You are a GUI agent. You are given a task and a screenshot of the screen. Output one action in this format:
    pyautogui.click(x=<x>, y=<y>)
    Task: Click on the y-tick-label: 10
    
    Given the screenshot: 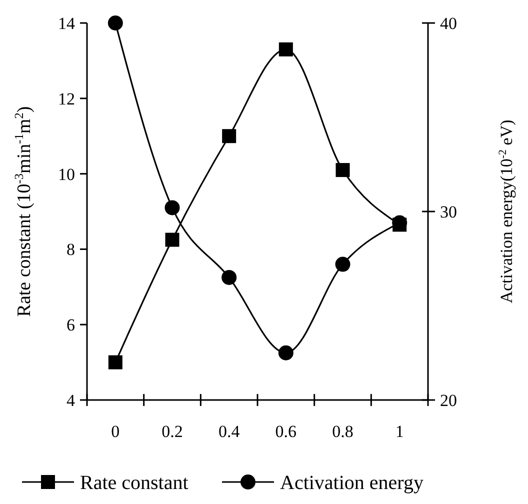 What is the action you would take?
    pyautogui.click(x=66, y=174)
    